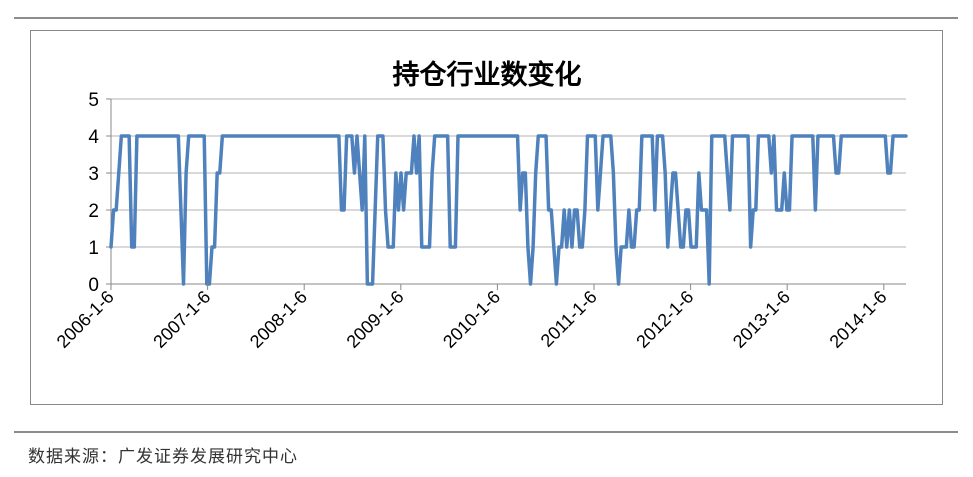  I want to click on bottom-rule, so click(486, 432).